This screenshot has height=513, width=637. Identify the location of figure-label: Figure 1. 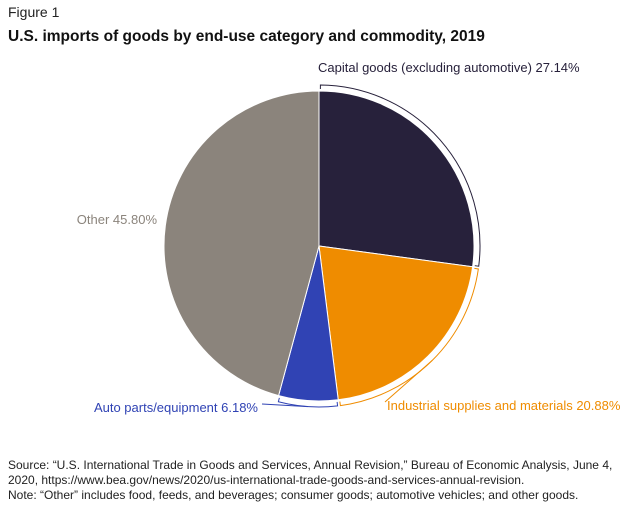
(34, 12).